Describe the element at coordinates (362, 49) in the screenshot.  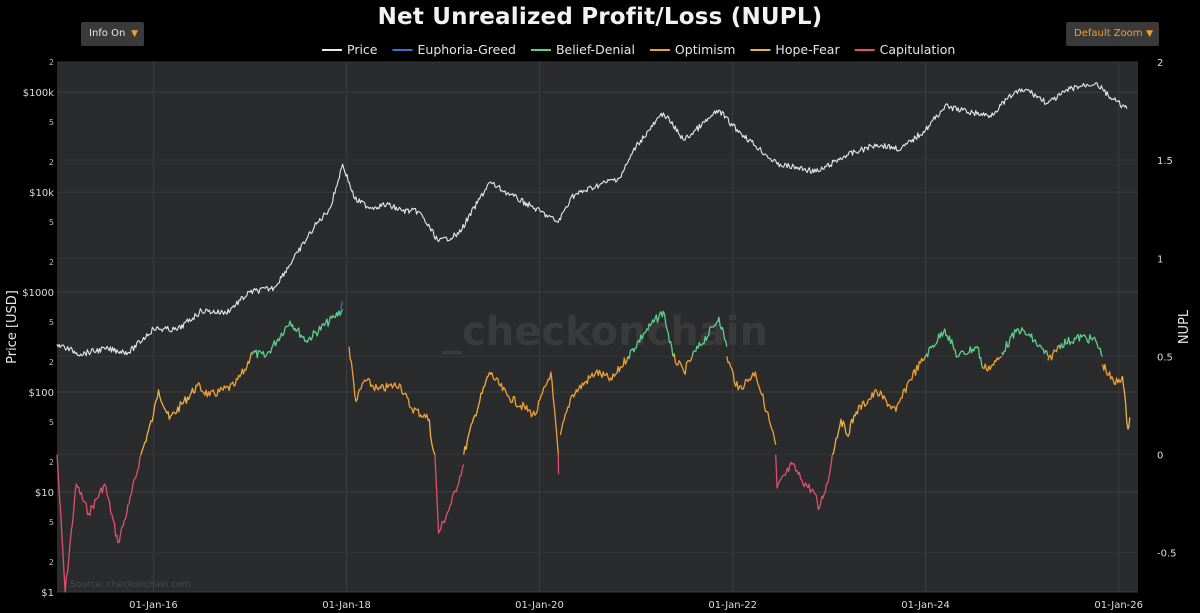
I see `legend-label: Price` at that location.